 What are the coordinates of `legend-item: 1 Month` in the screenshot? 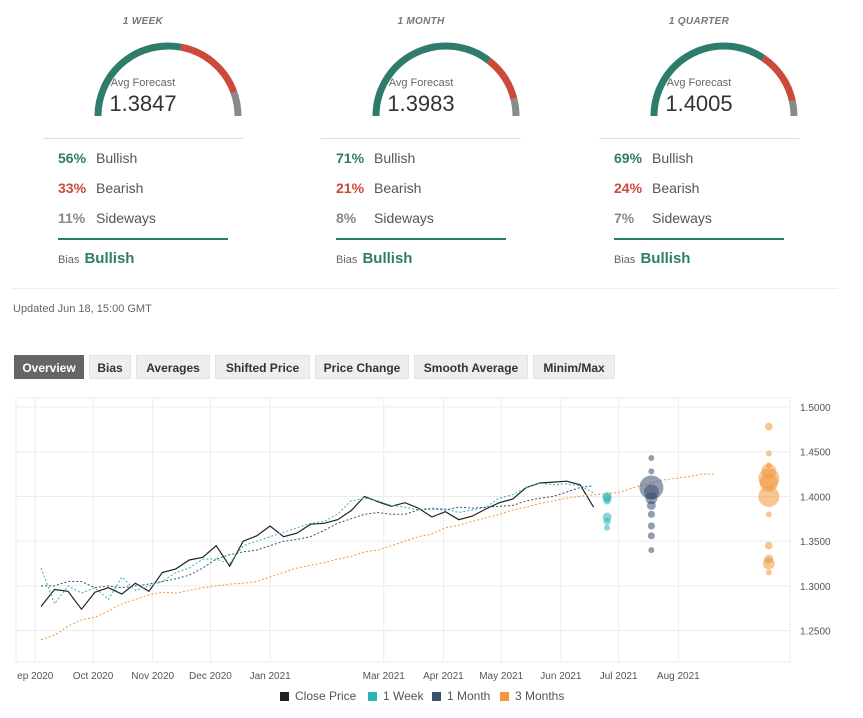 It's located at (461, 696).